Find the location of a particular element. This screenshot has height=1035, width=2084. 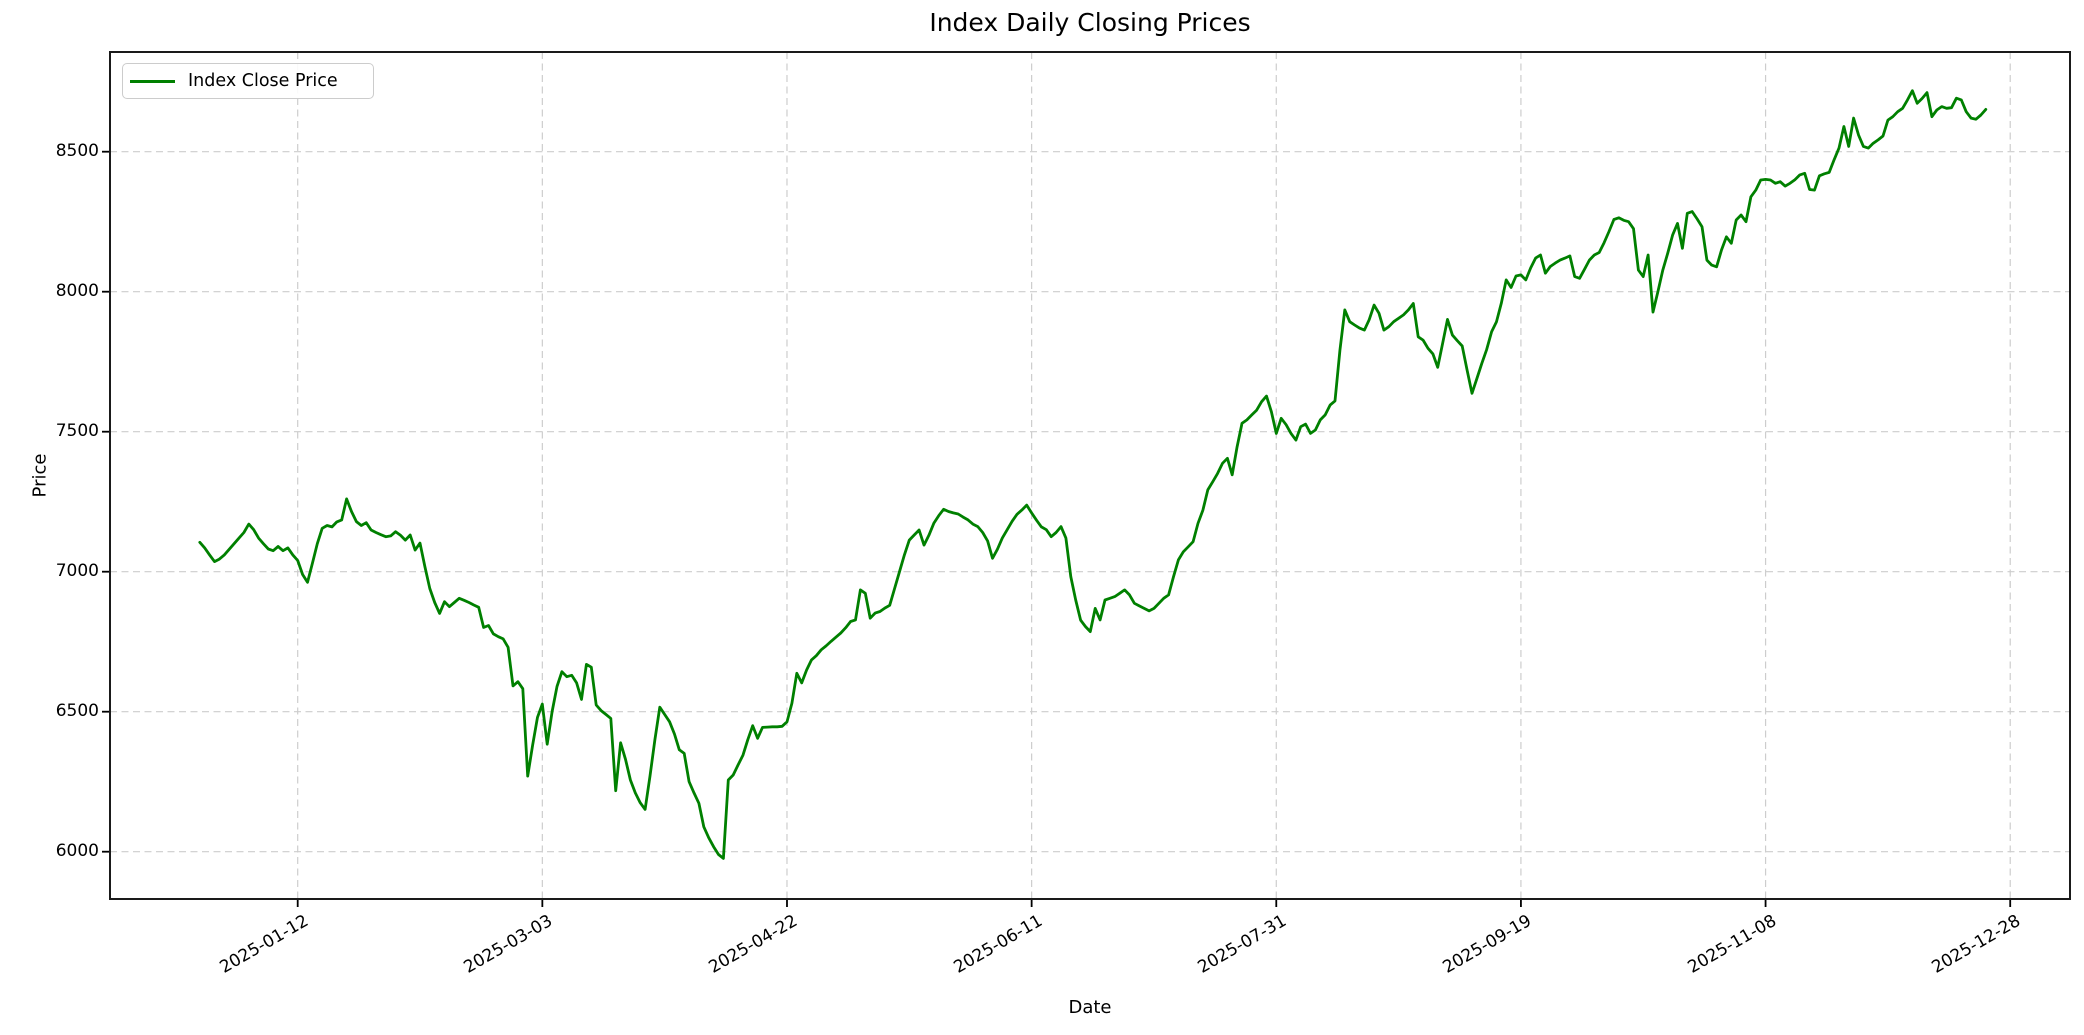

legend-label: Index Close Price is located at coordinates (263, 81).